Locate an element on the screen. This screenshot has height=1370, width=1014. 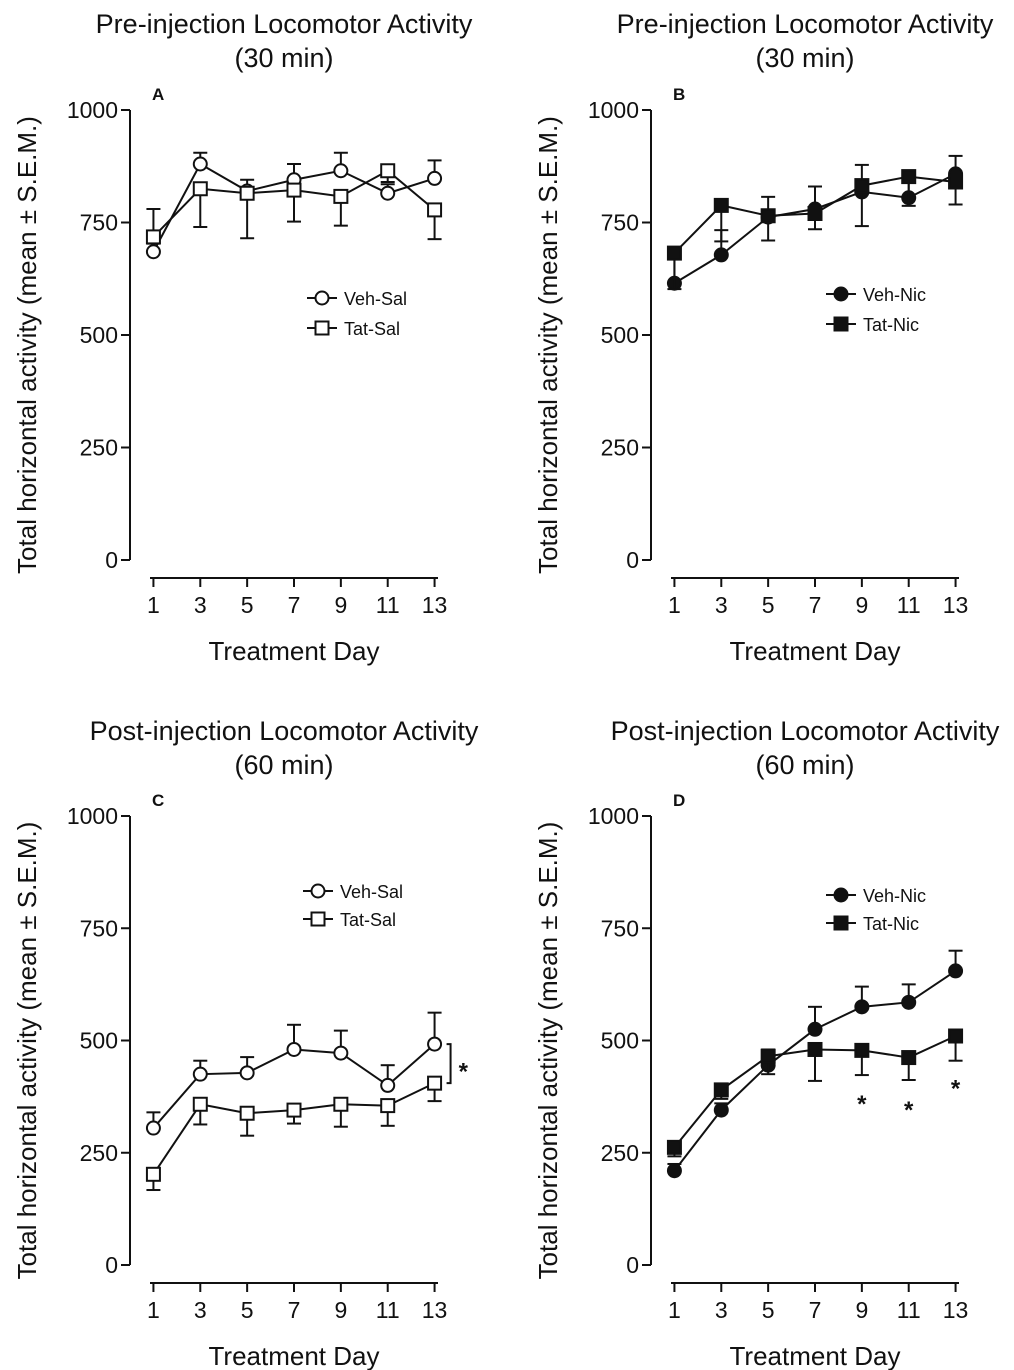
legend-item-veh-nic: Veh-Nic is located at coordinates (876, 295).